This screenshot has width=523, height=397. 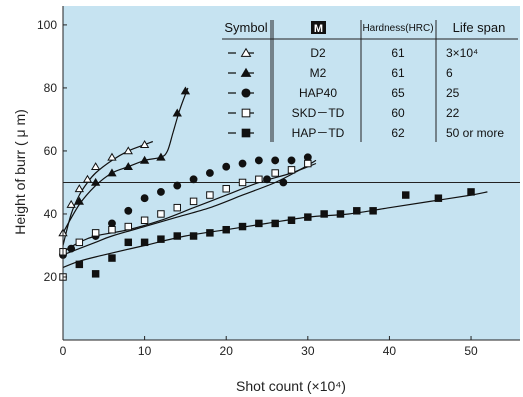 What do you see at coordinates (308, 351) in the screenshot?
I see `x-tick-label-30: 30` at bounding box center [308, 351].